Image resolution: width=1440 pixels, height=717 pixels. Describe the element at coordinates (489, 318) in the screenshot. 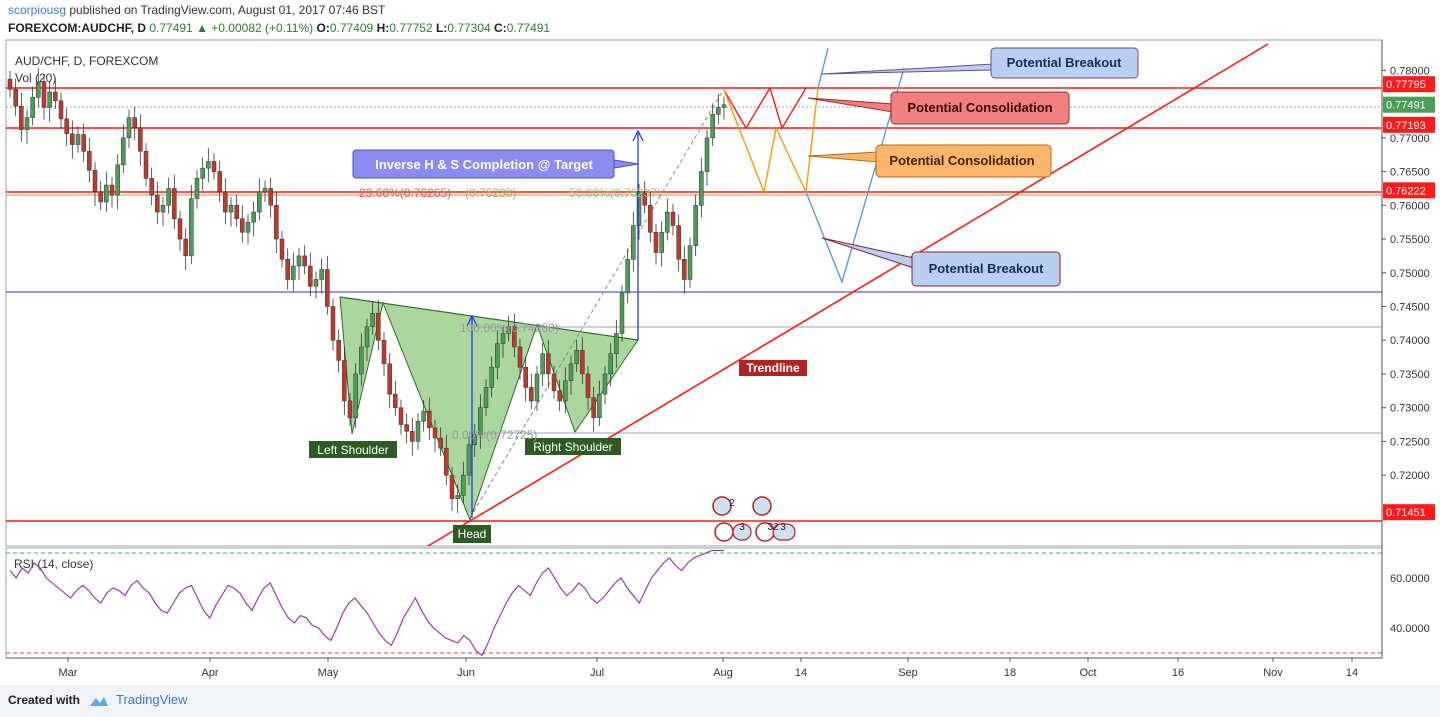

I see `neckline` at that location.